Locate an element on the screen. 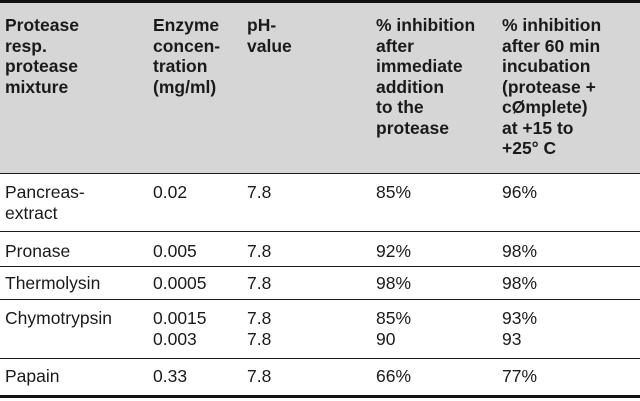 The height and width of the screenshot is (401, 640). cell-concentration: 0.33 is located at coordinates (170, 376).